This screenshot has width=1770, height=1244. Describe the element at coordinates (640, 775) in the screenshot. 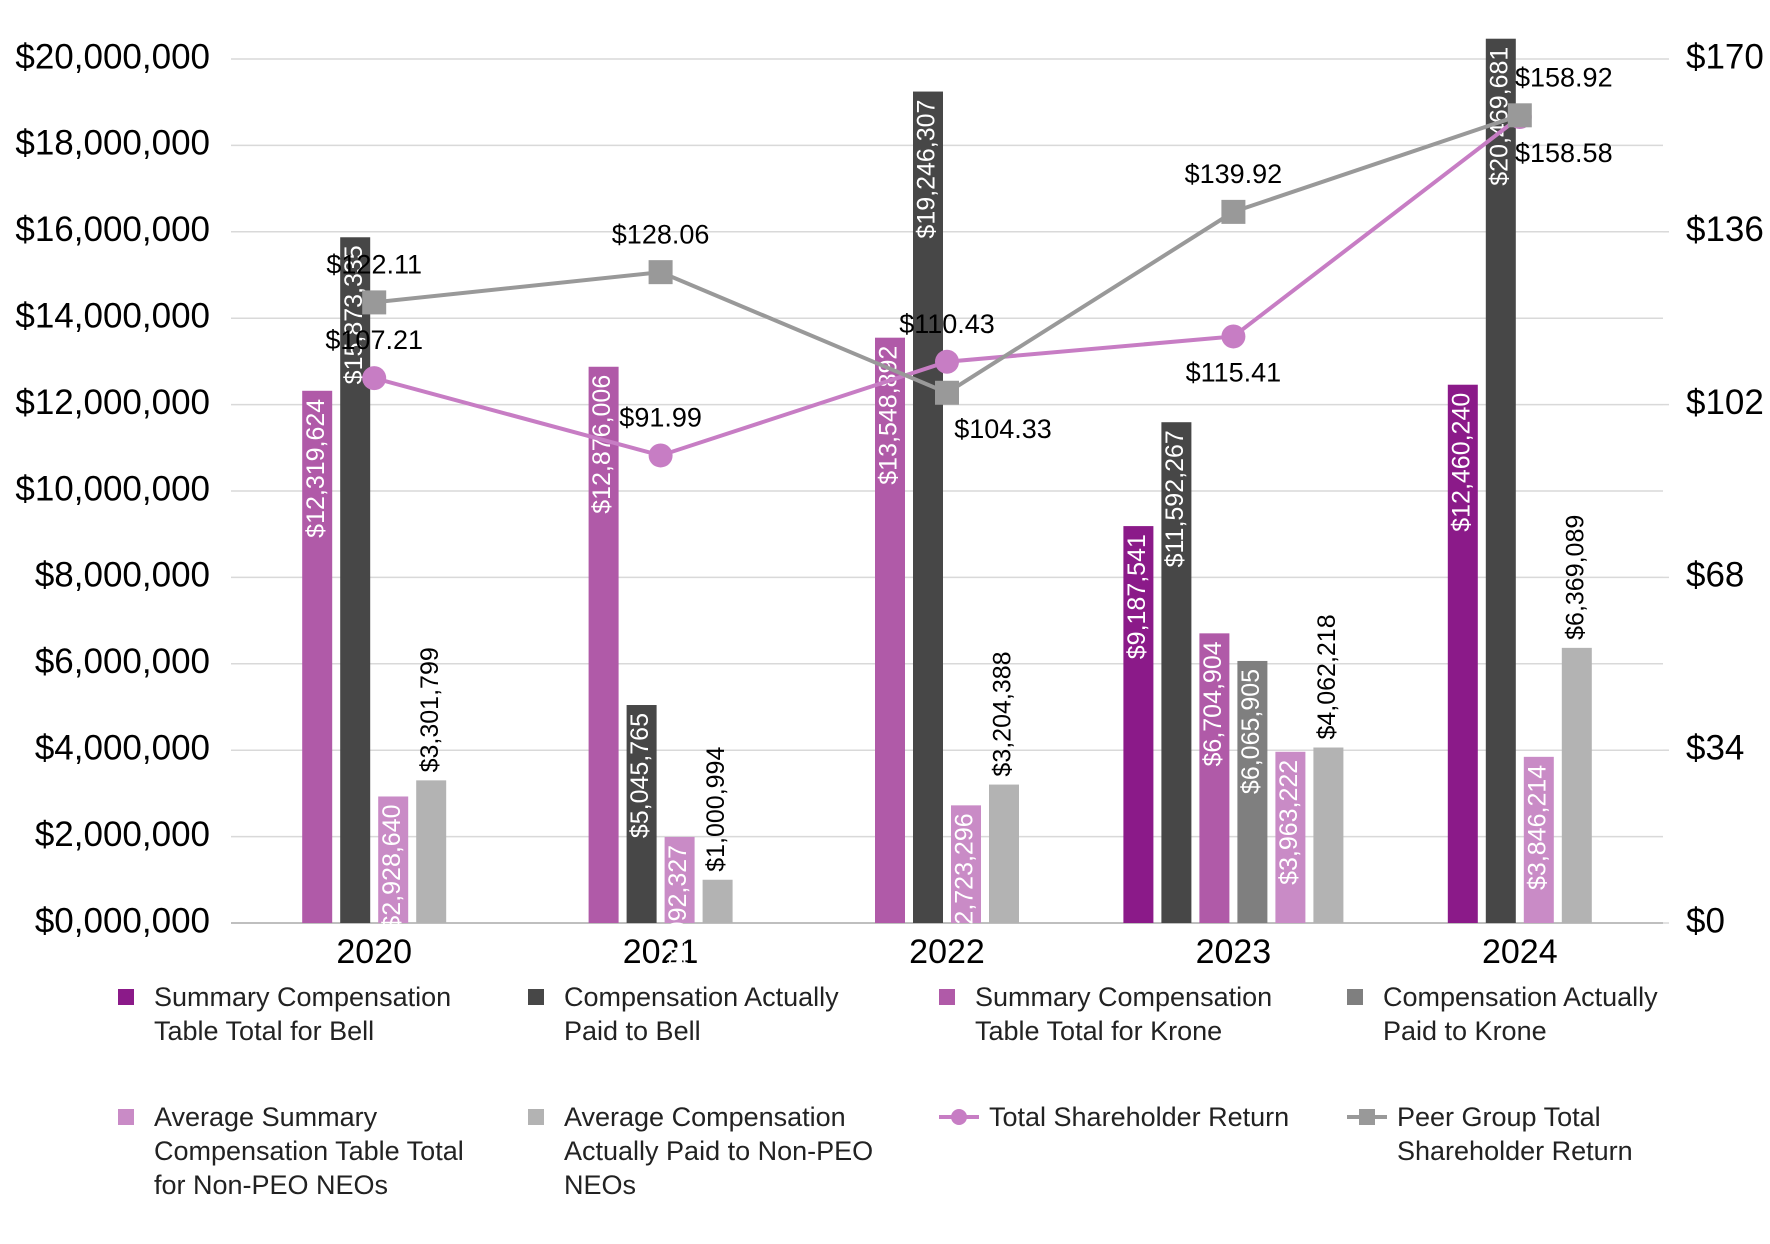

I see `bar-value-label: $5,045,765` at that location.